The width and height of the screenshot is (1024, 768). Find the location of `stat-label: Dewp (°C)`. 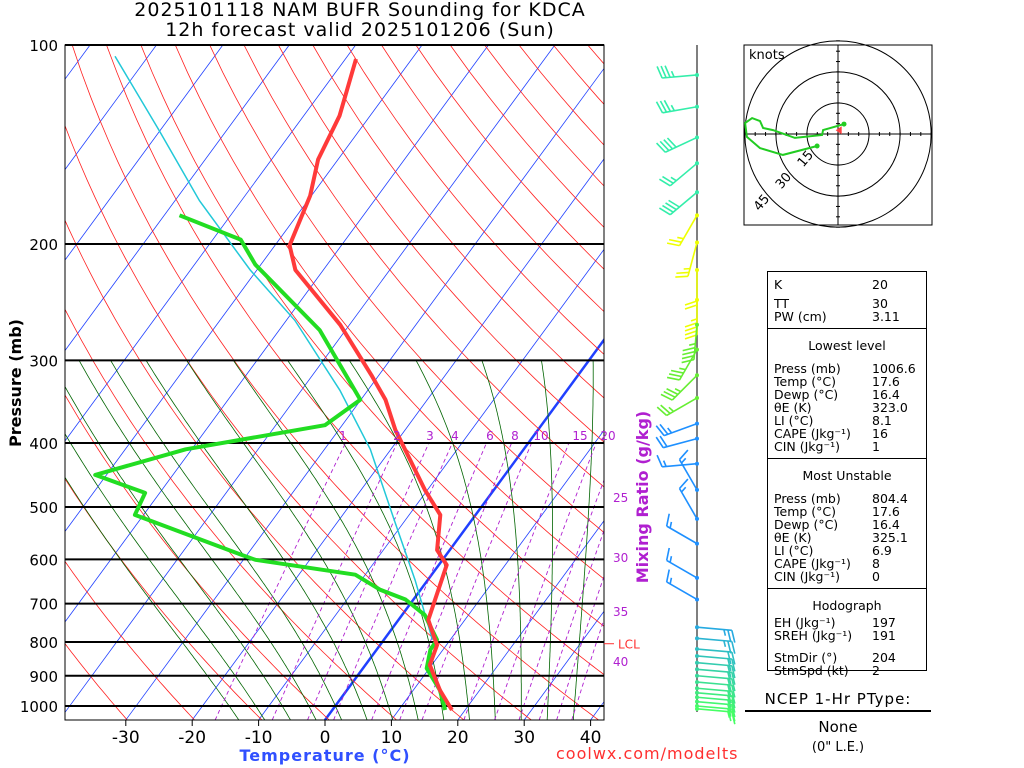

stat-label: Dewp (°C) is located at coordinates (806, 394).